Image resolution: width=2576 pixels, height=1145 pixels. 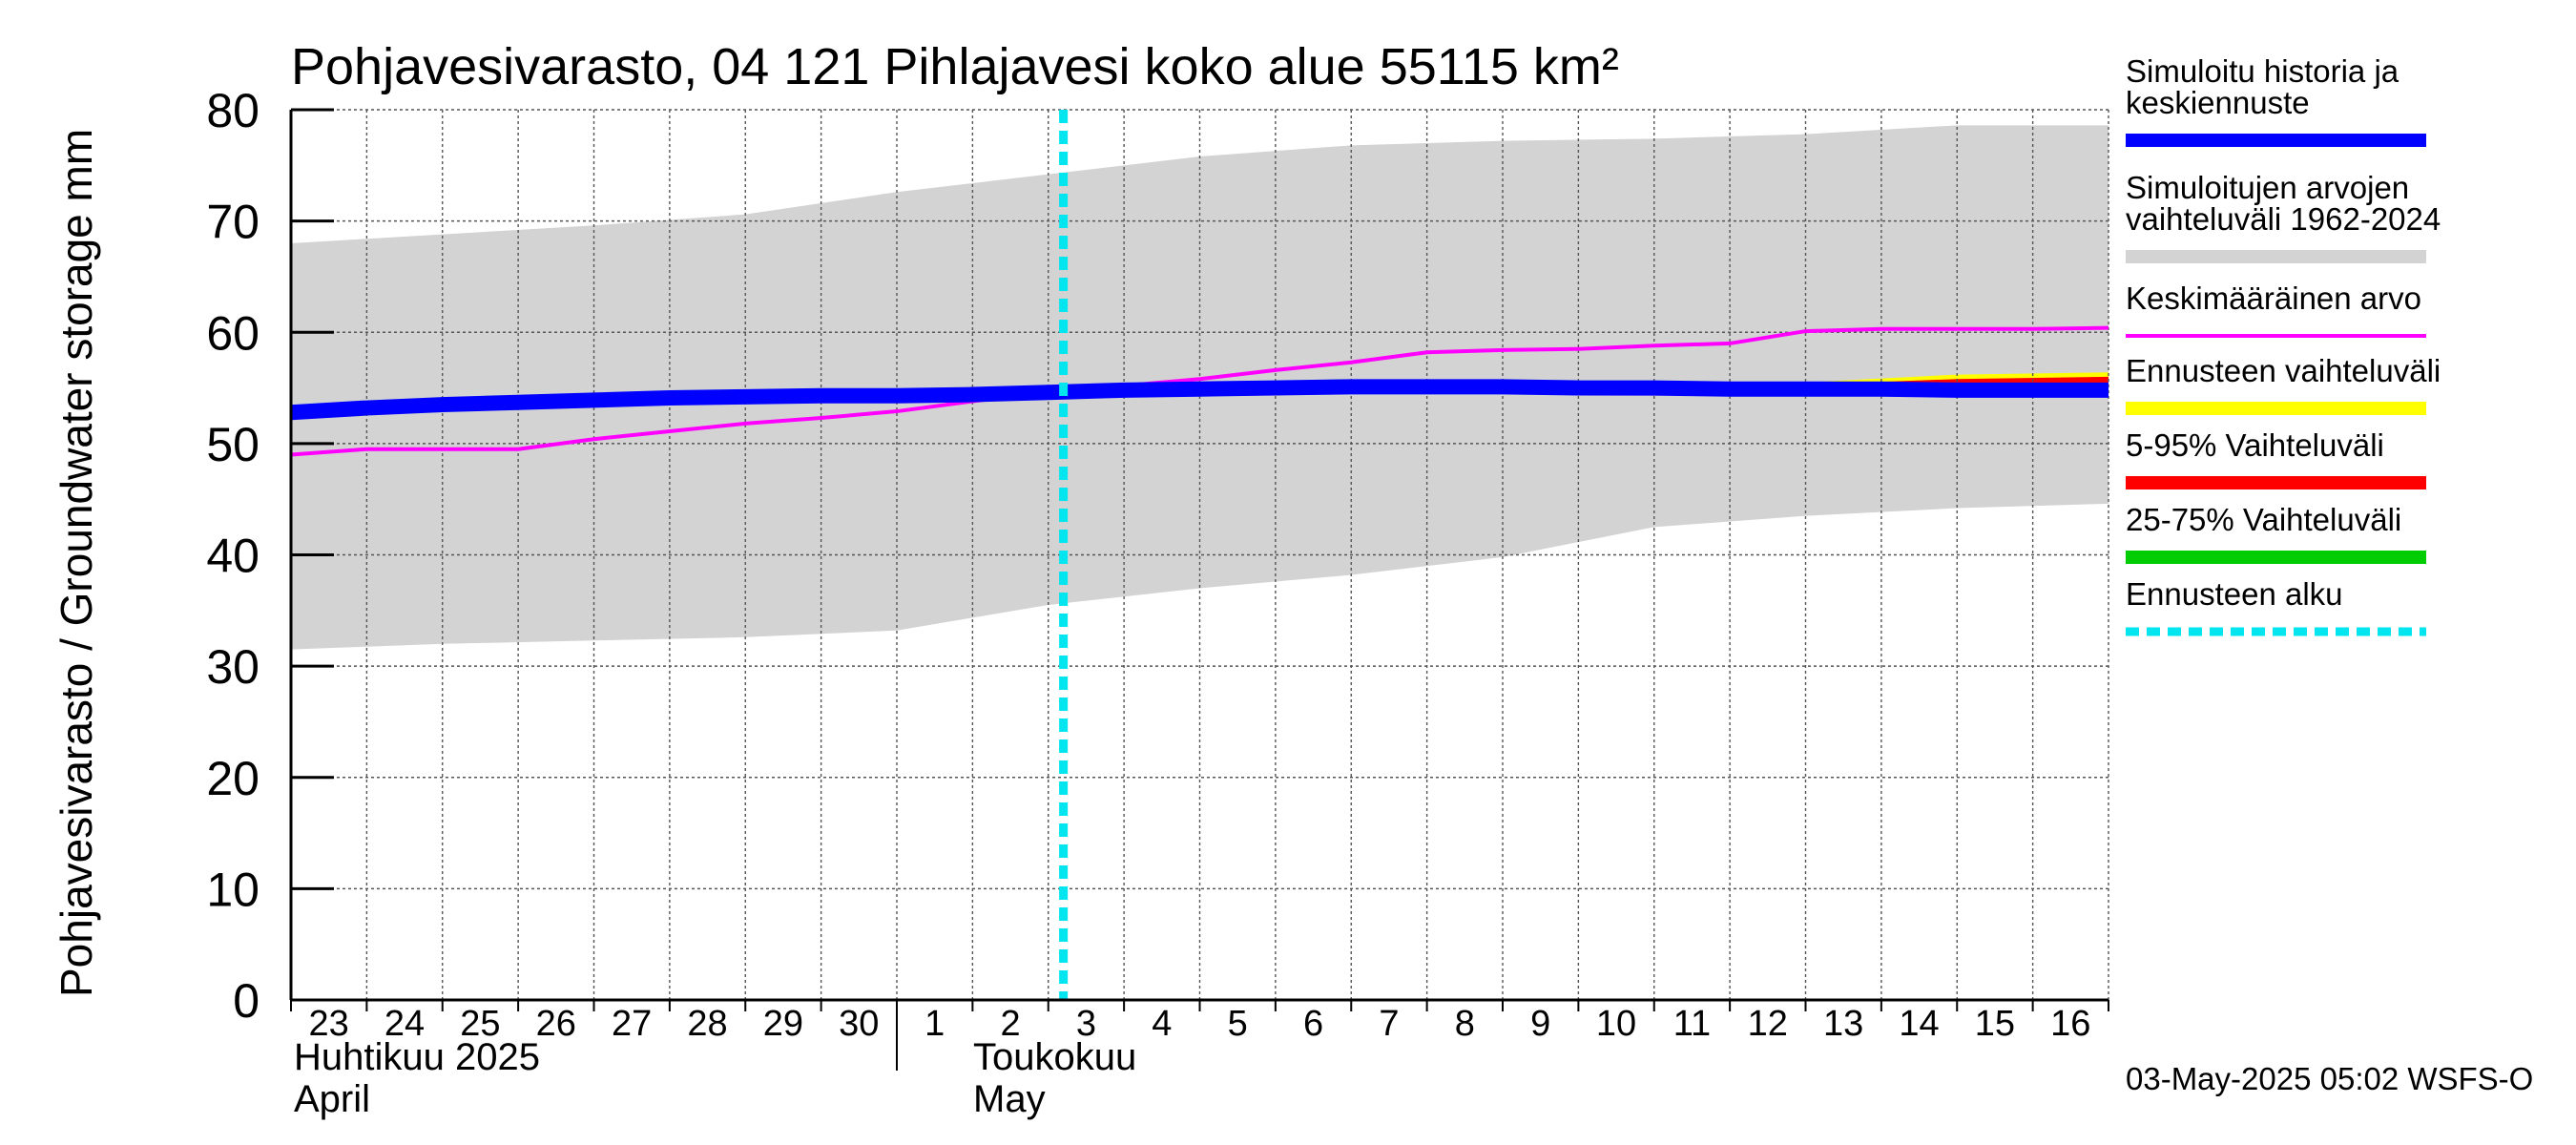 I want to click on x-tick-label: 13, so click(x=1843, y=1024).